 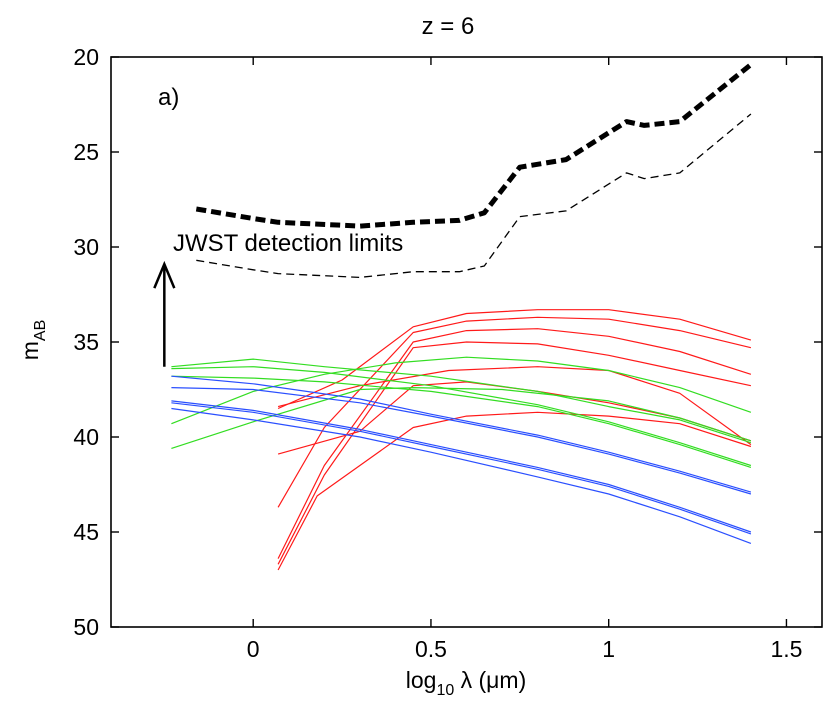 What do you see at coordinates (421, 680) in the screenshot?
I see `x-axis-label-base: log` at bounding box center [421, 680].